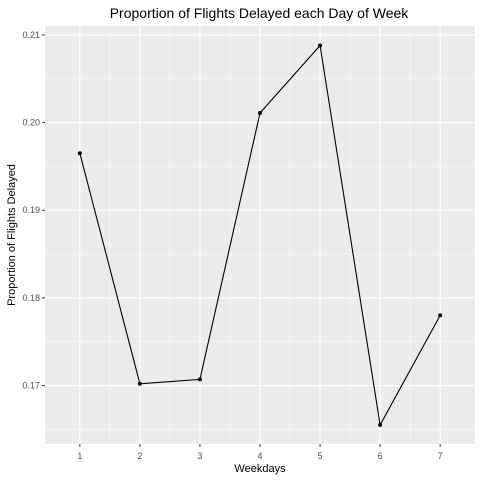 This screenshot has height=480, width=480. Describe the element at coordinates (380, 456) in the screenshot. I see `x-tick-label: 6` at that location.